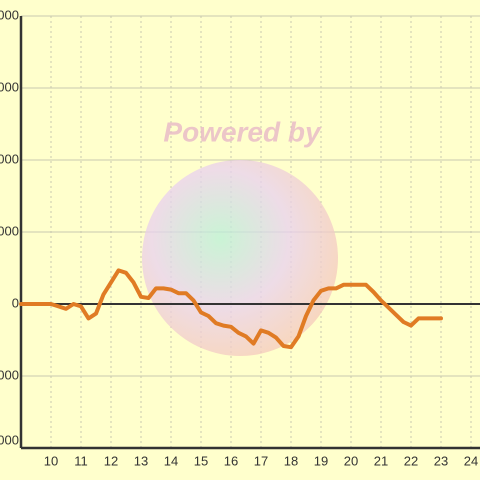 This screenshot has width=480, height=480. Describe the element at coordinates (51, 460) in the screenshot. I see `x-tick-label: 10` at that location.